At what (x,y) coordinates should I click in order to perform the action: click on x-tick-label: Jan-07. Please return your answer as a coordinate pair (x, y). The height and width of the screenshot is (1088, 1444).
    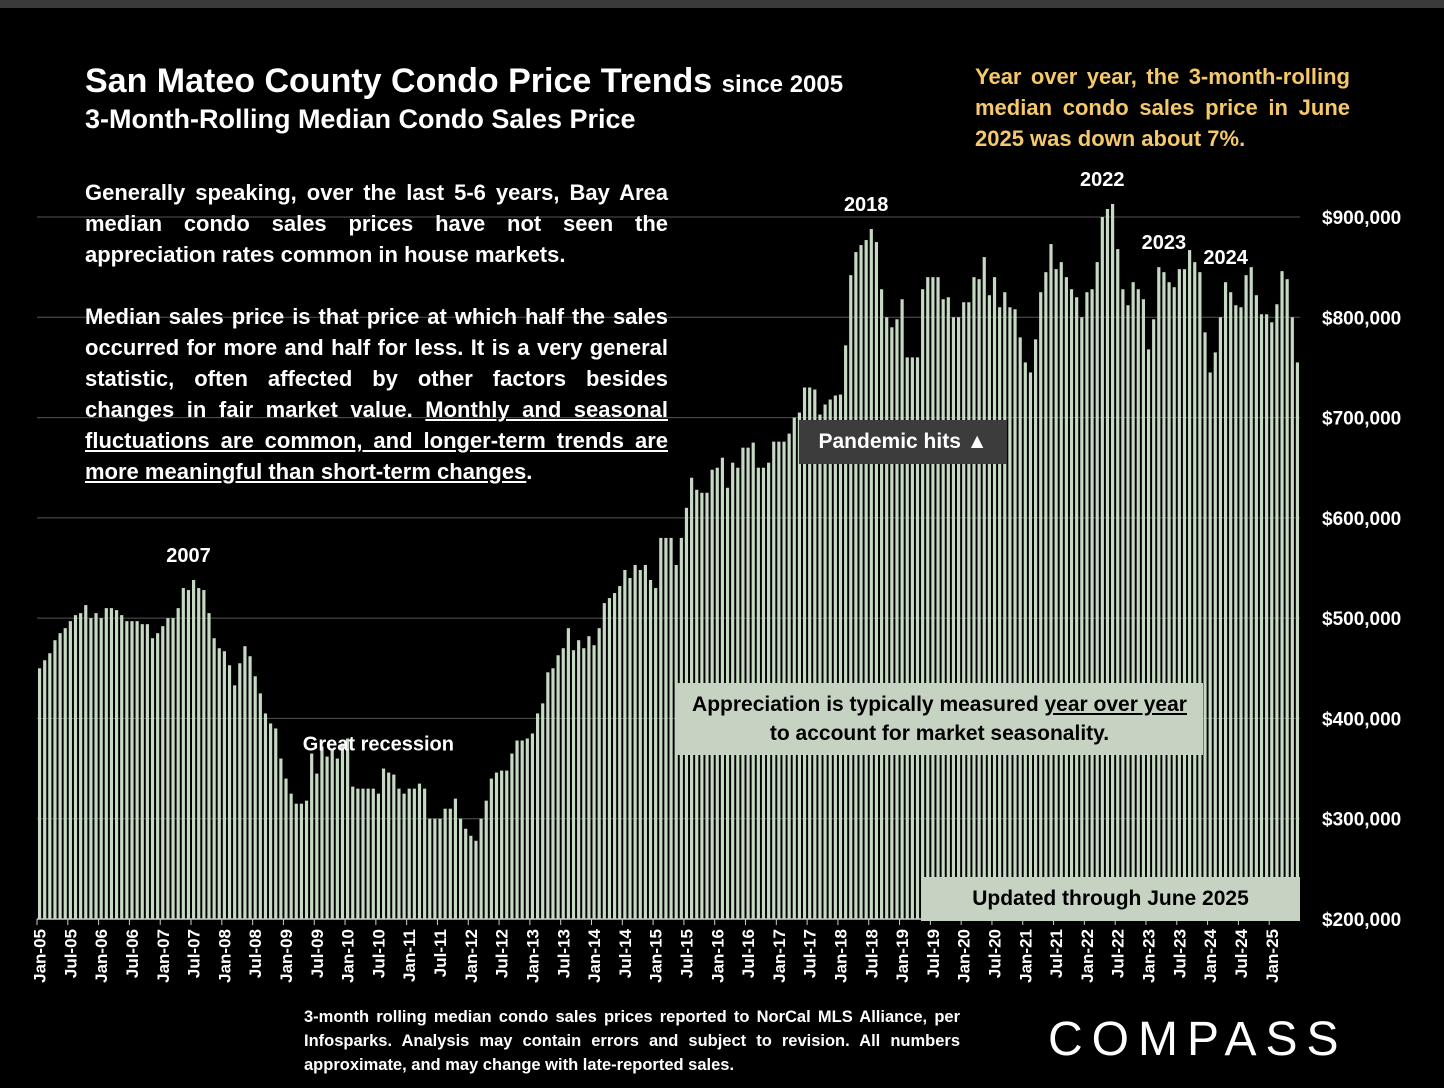
    Looking at the image, I should click on (163, 956).